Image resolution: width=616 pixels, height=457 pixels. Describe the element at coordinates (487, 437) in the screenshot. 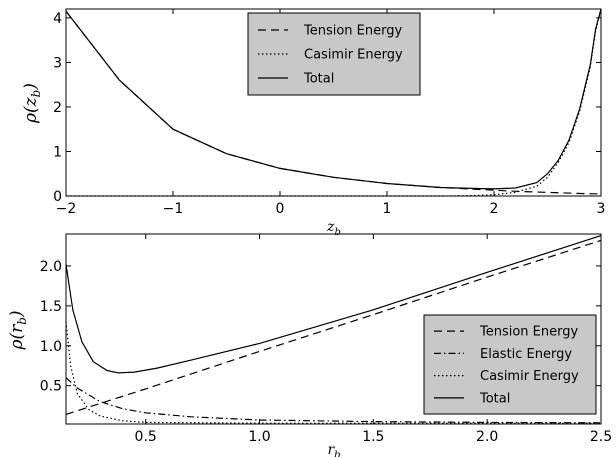

I see `bottom-x-tick-label: 2.0` at that location.